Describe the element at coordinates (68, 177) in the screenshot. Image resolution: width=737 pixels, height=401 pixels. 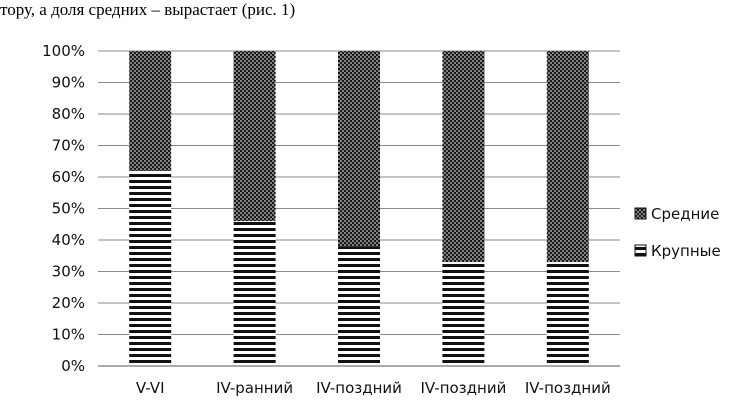
I see `y-tick-label: 60%` at that location.